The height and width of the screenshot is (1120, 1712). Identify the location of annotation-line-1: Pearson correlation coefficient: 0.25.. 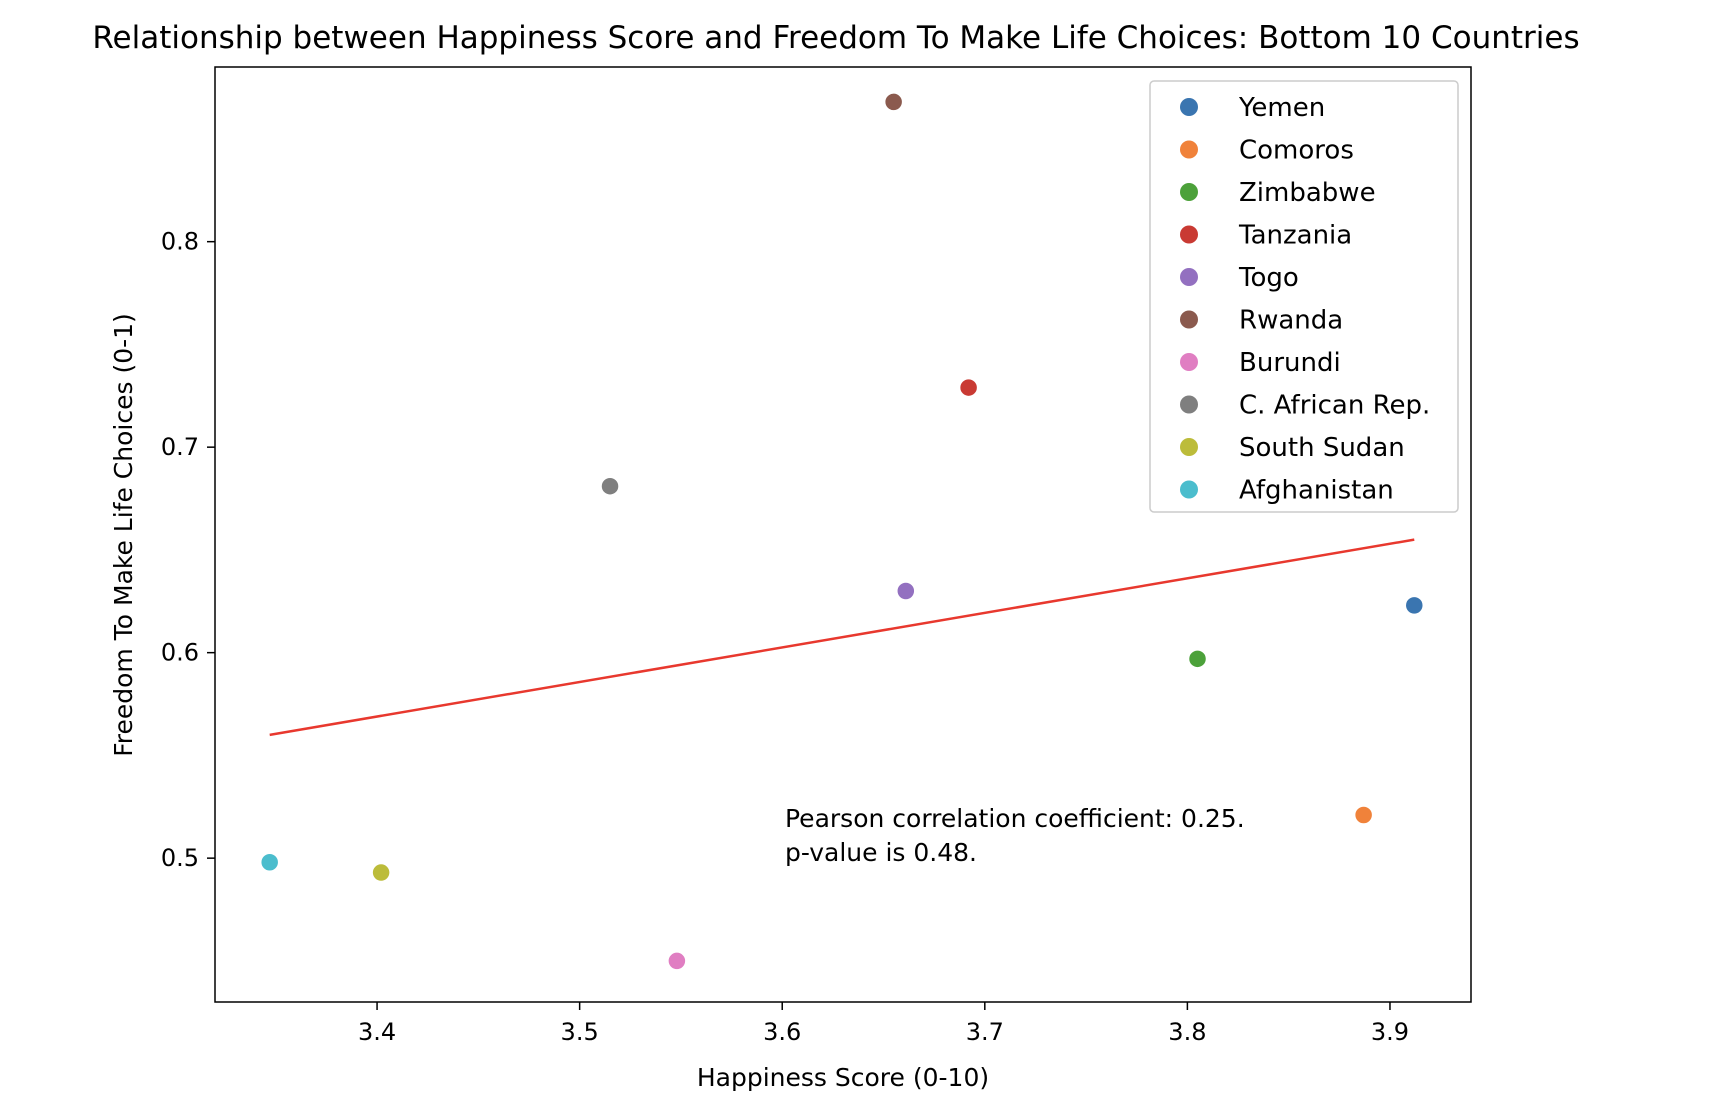
(1015, 818).